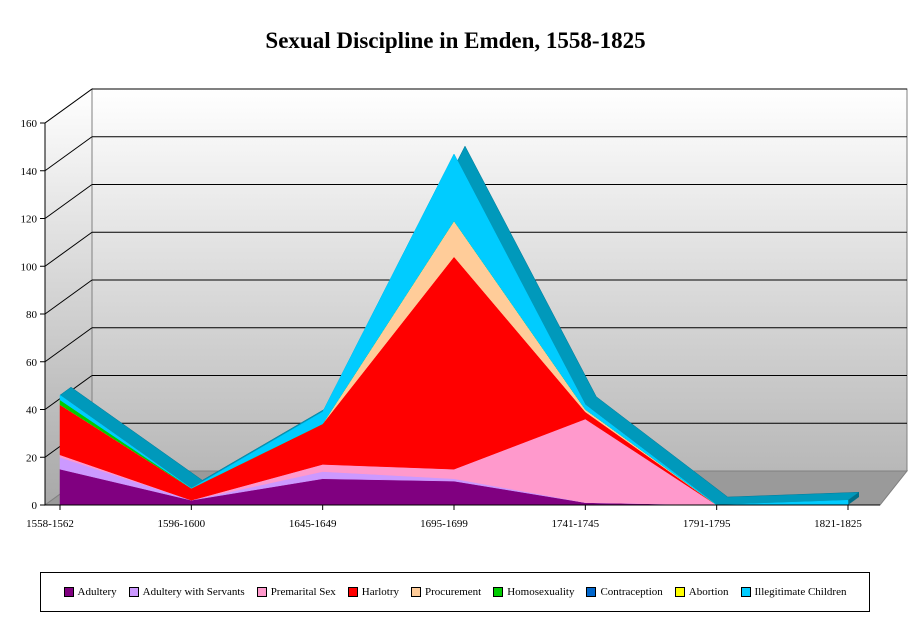 The image size is (911, 623). I want to click on legend-label: Harlotry, so click(380, 592).